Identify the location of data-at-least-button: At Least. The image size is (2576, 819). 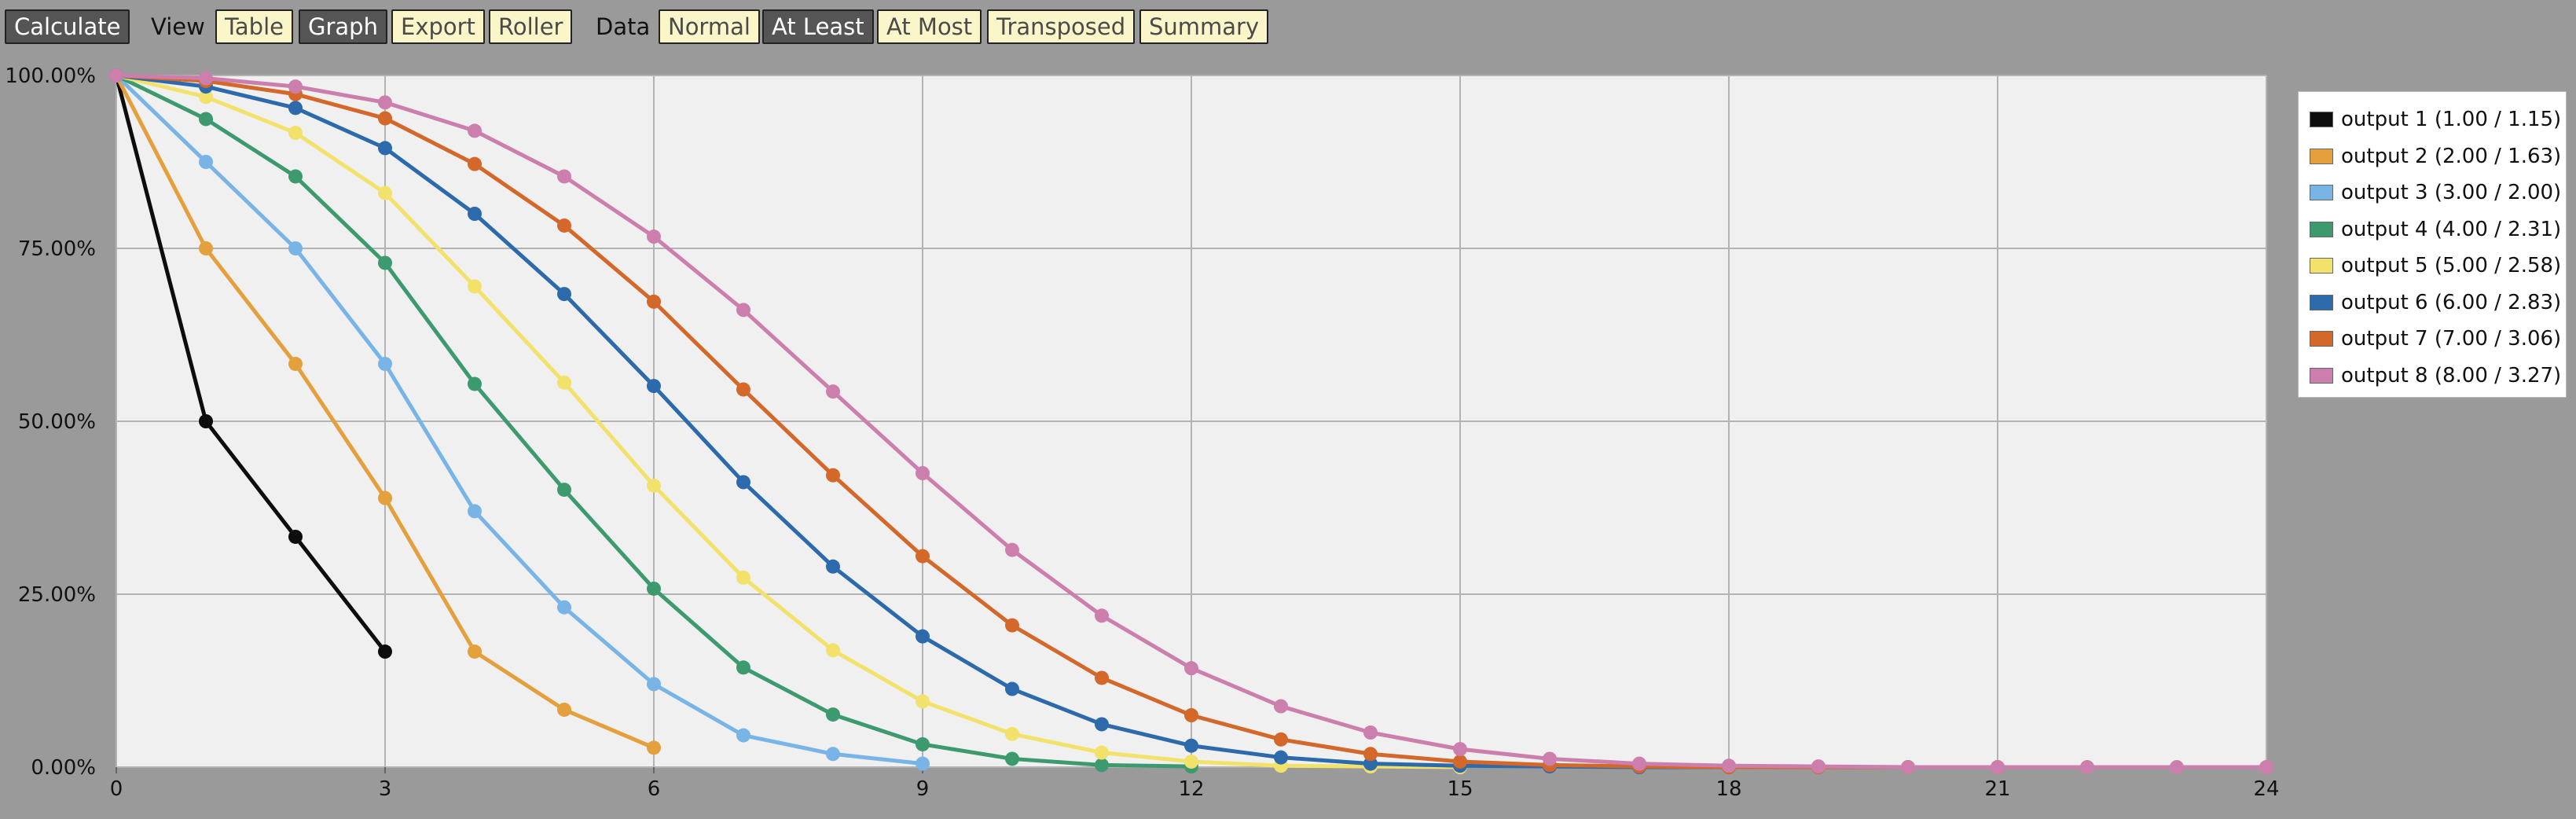
(818, 26).